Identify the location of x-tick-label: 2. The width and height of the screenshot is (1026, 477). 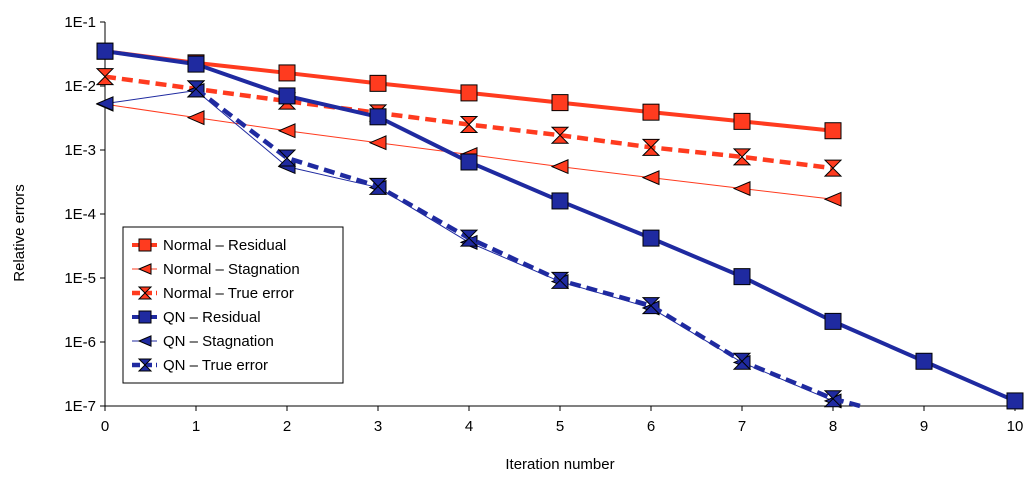
(287, 426).